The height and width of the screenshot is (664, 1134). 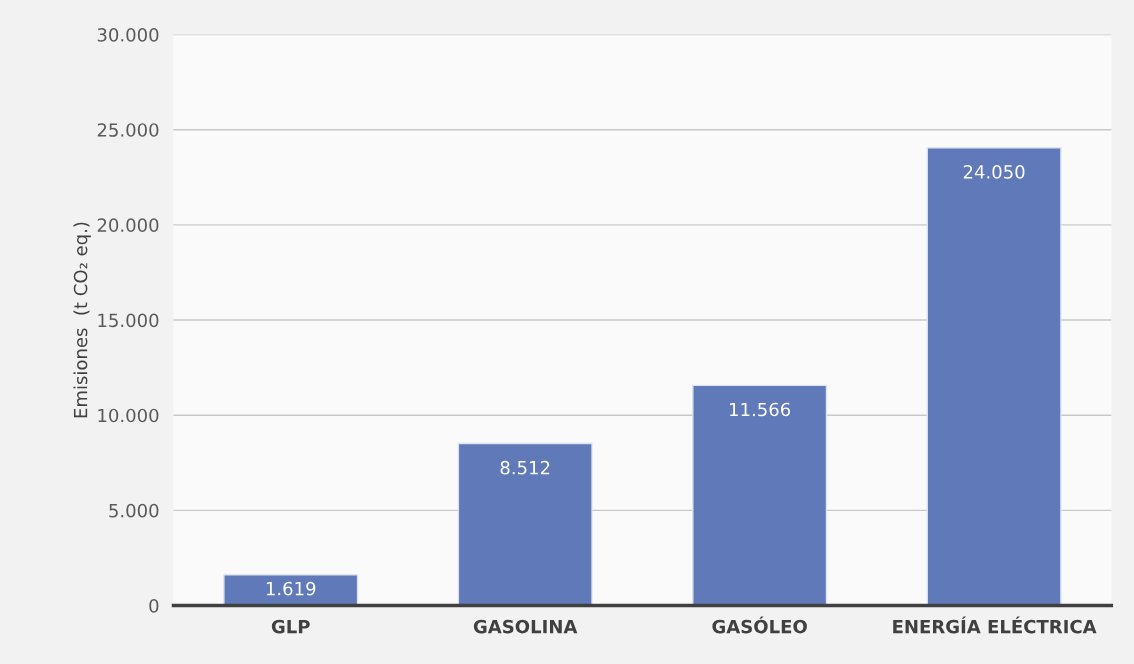 What do you see at coordinates (525, 467) in the screenshot?
I see `data-label: 8.512` at bounding box center [525, 467].